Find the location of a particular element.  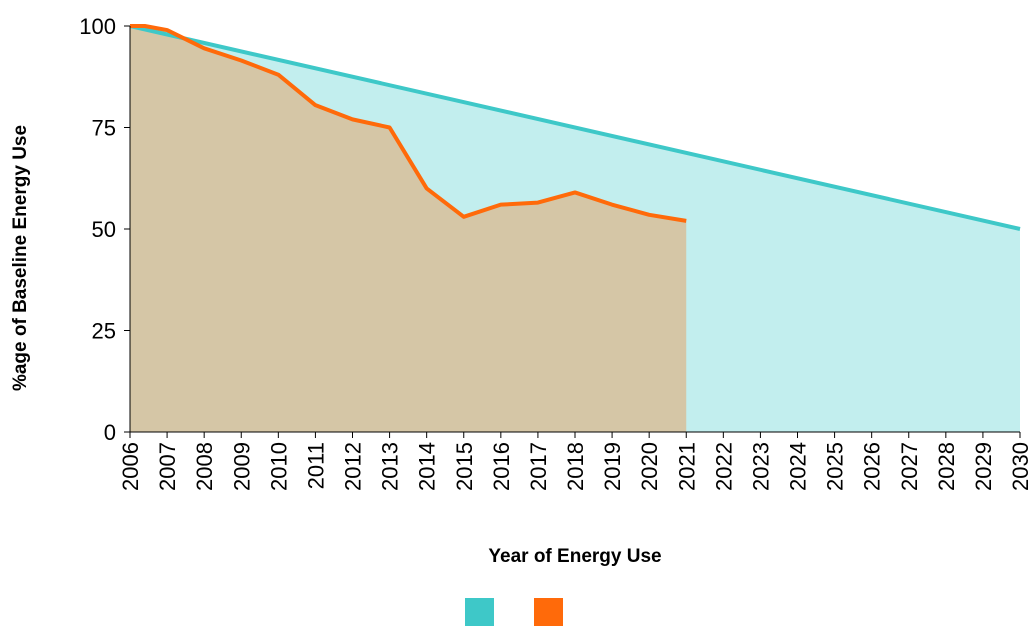

y-tick-label: 25 is located at coordinates (104, 331).